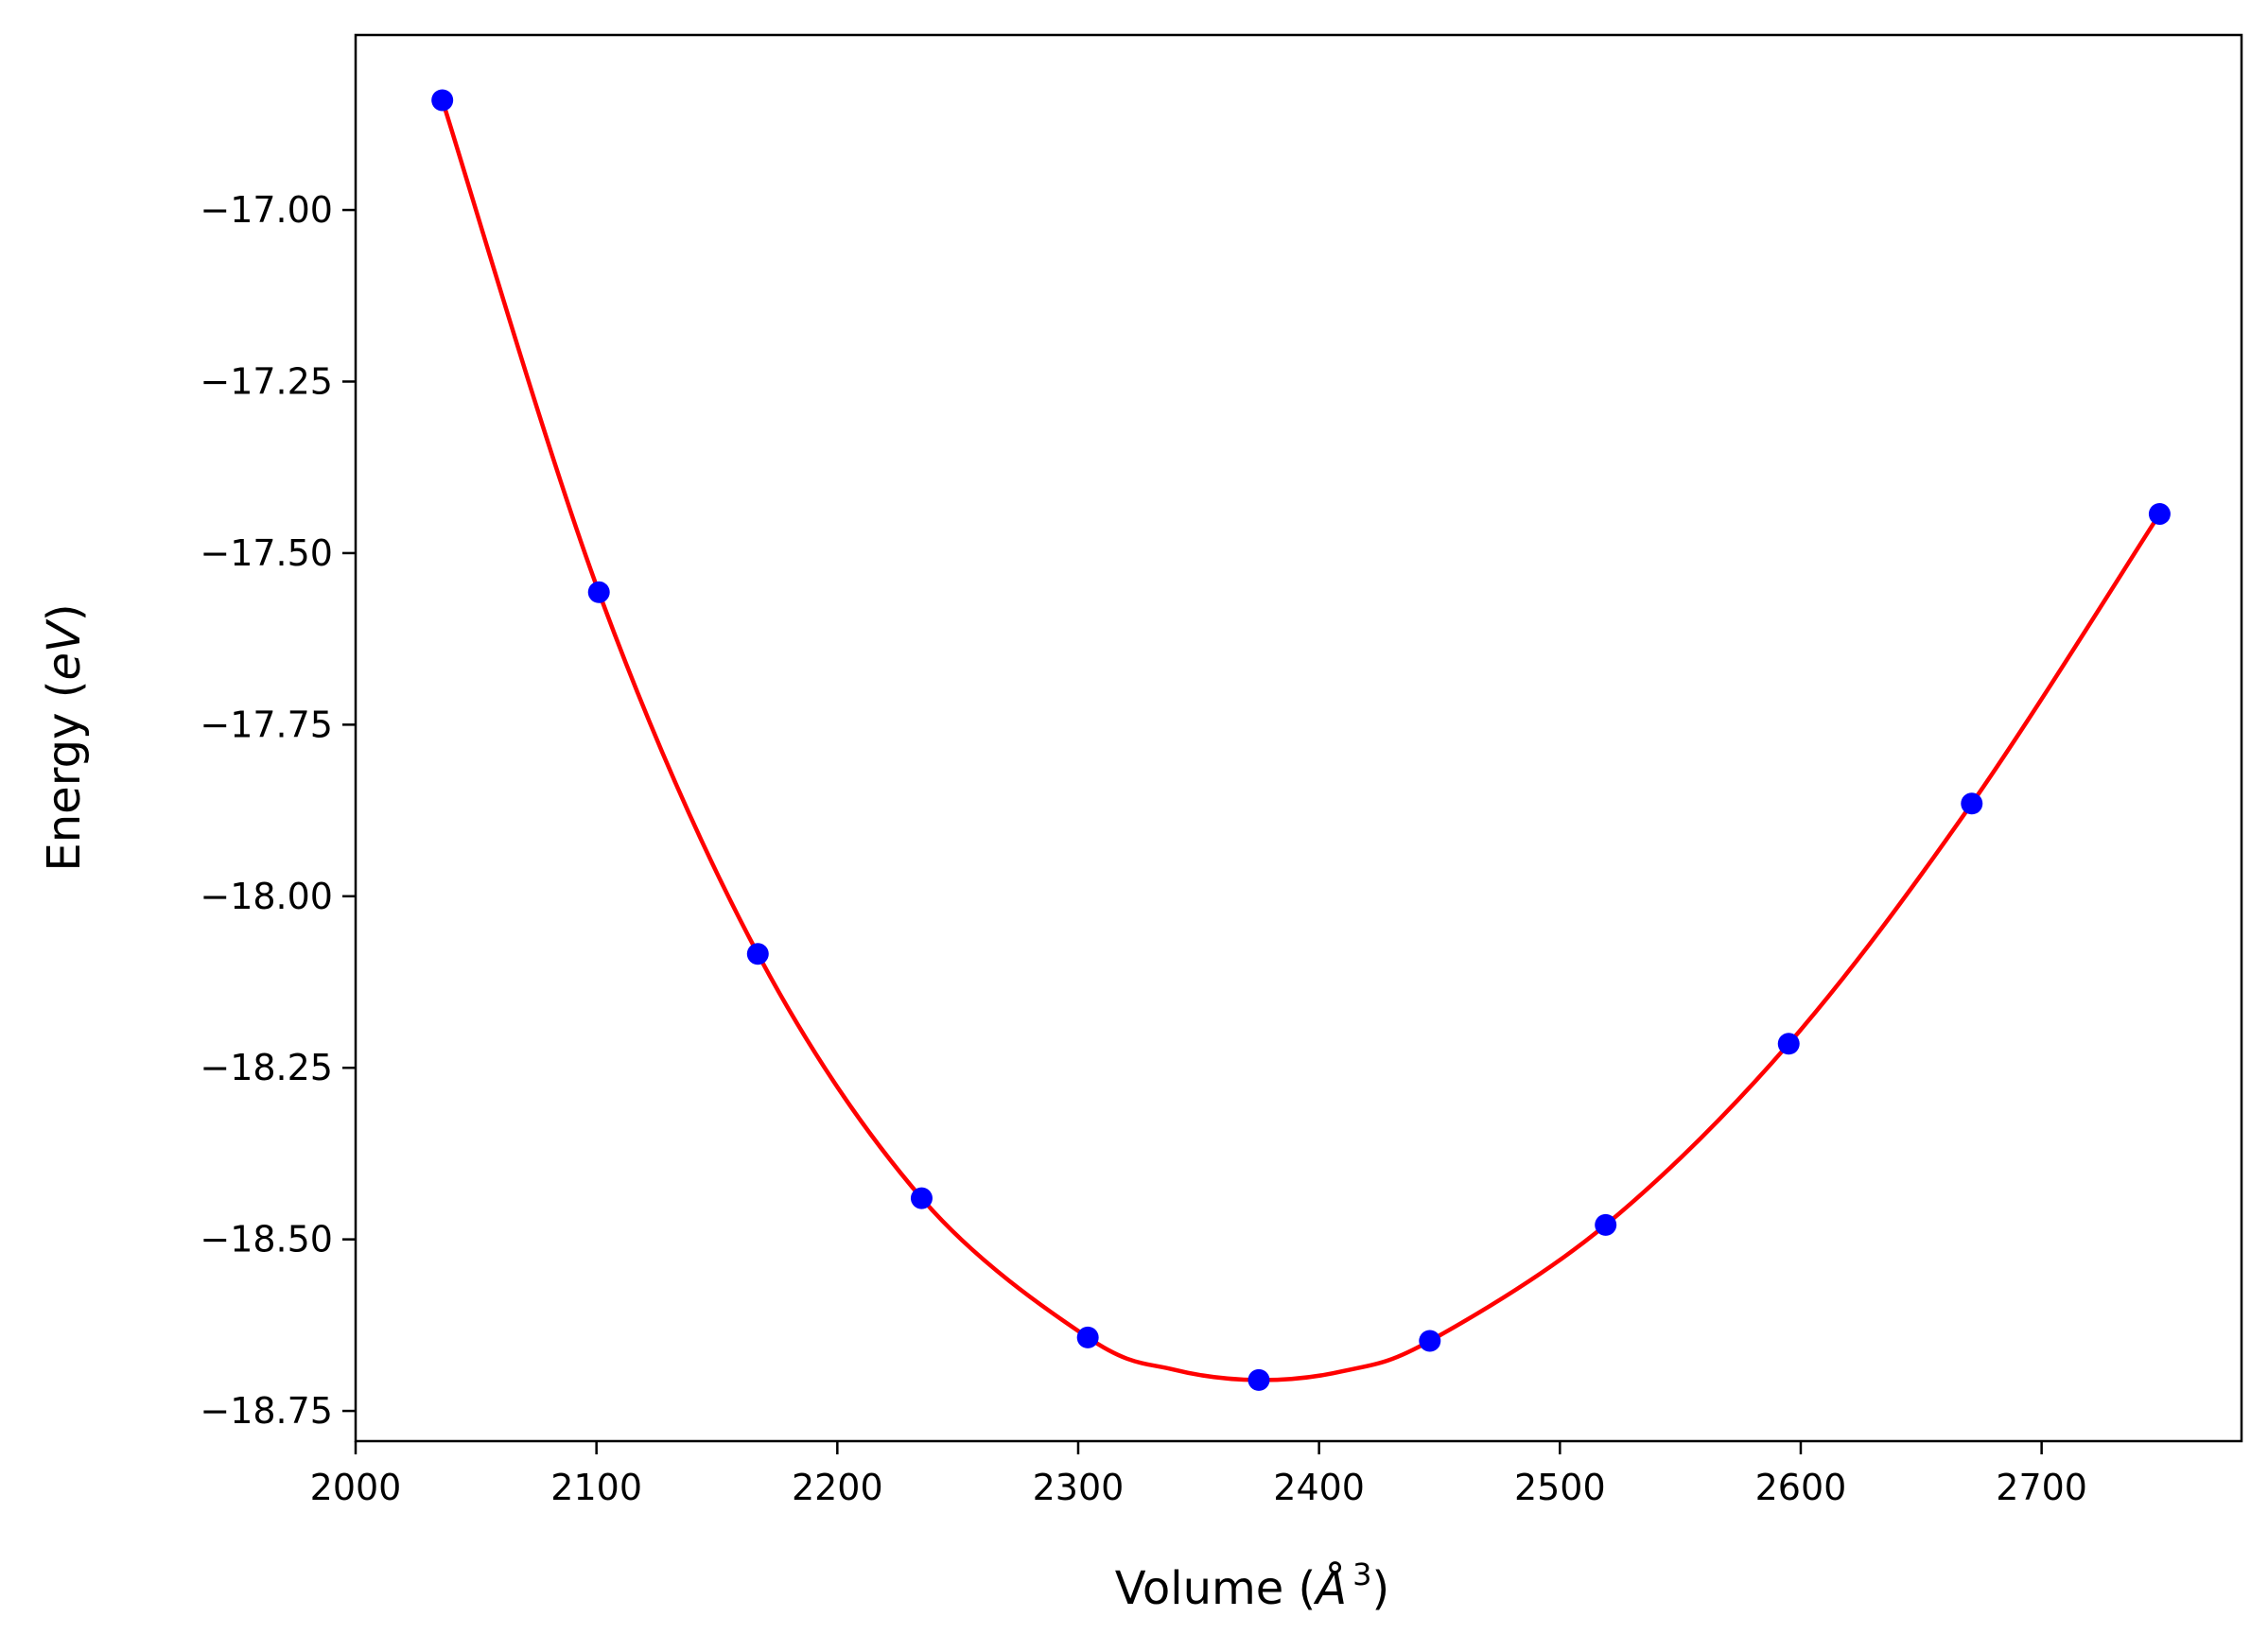  Describe the element at coordinates (1380, 1588) in the screenshot. I see `x-axis-label-close: )` at that location.